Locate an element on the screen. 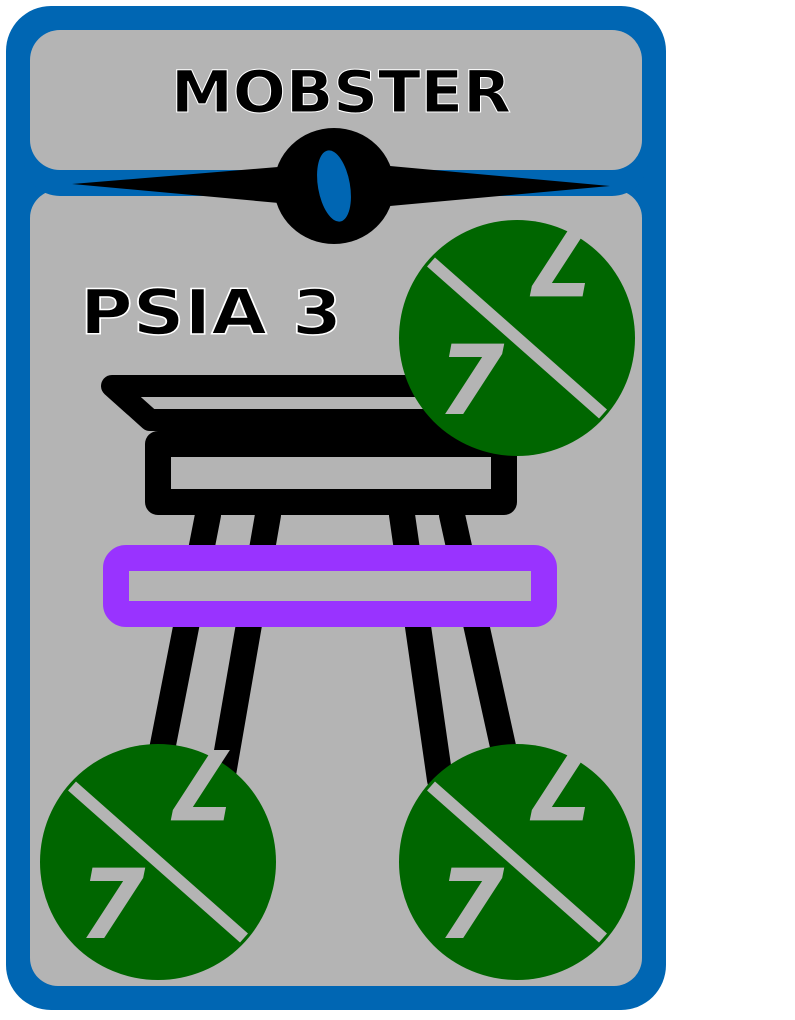 This screenshot has height=1020, width=795. ornament-spike-right is located at coordinates (480, 186).